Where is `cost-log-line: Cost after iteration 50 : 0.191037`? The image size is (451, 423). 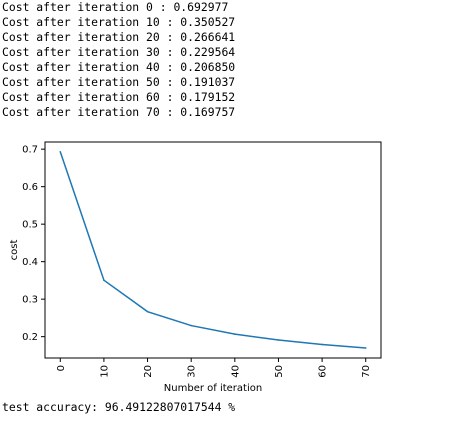 cost-log-line: Cost after iteration 50 : 0.191037 is located at coordinates (119, 82).